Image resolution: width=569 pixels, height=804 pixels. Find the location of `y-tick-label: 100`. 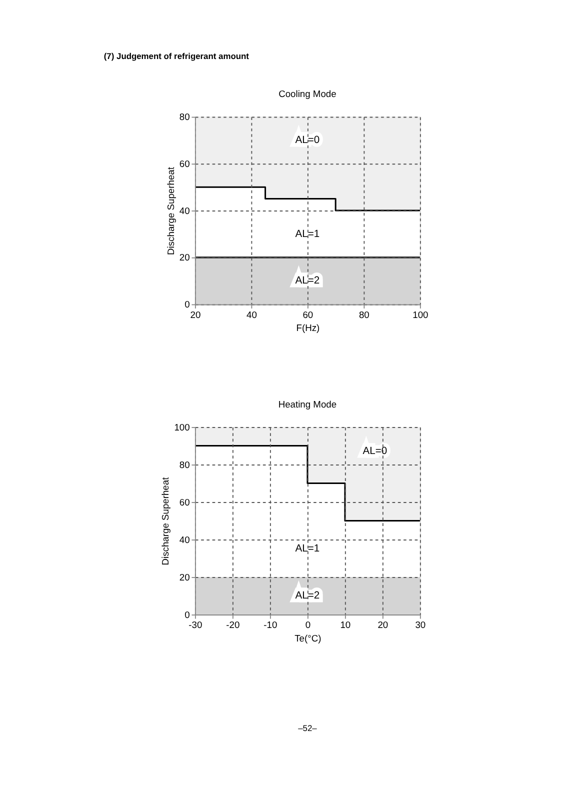

y-tick-label: 100 is located at coordinates (182, 427).